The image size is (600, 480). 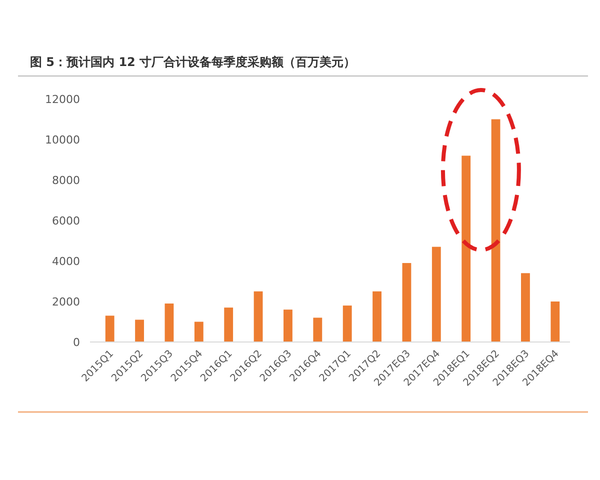 What do you see at coordinates (66, 221) in the screenshot?
I see `y-tick-label: 6000` at bounding box center [66, 221].